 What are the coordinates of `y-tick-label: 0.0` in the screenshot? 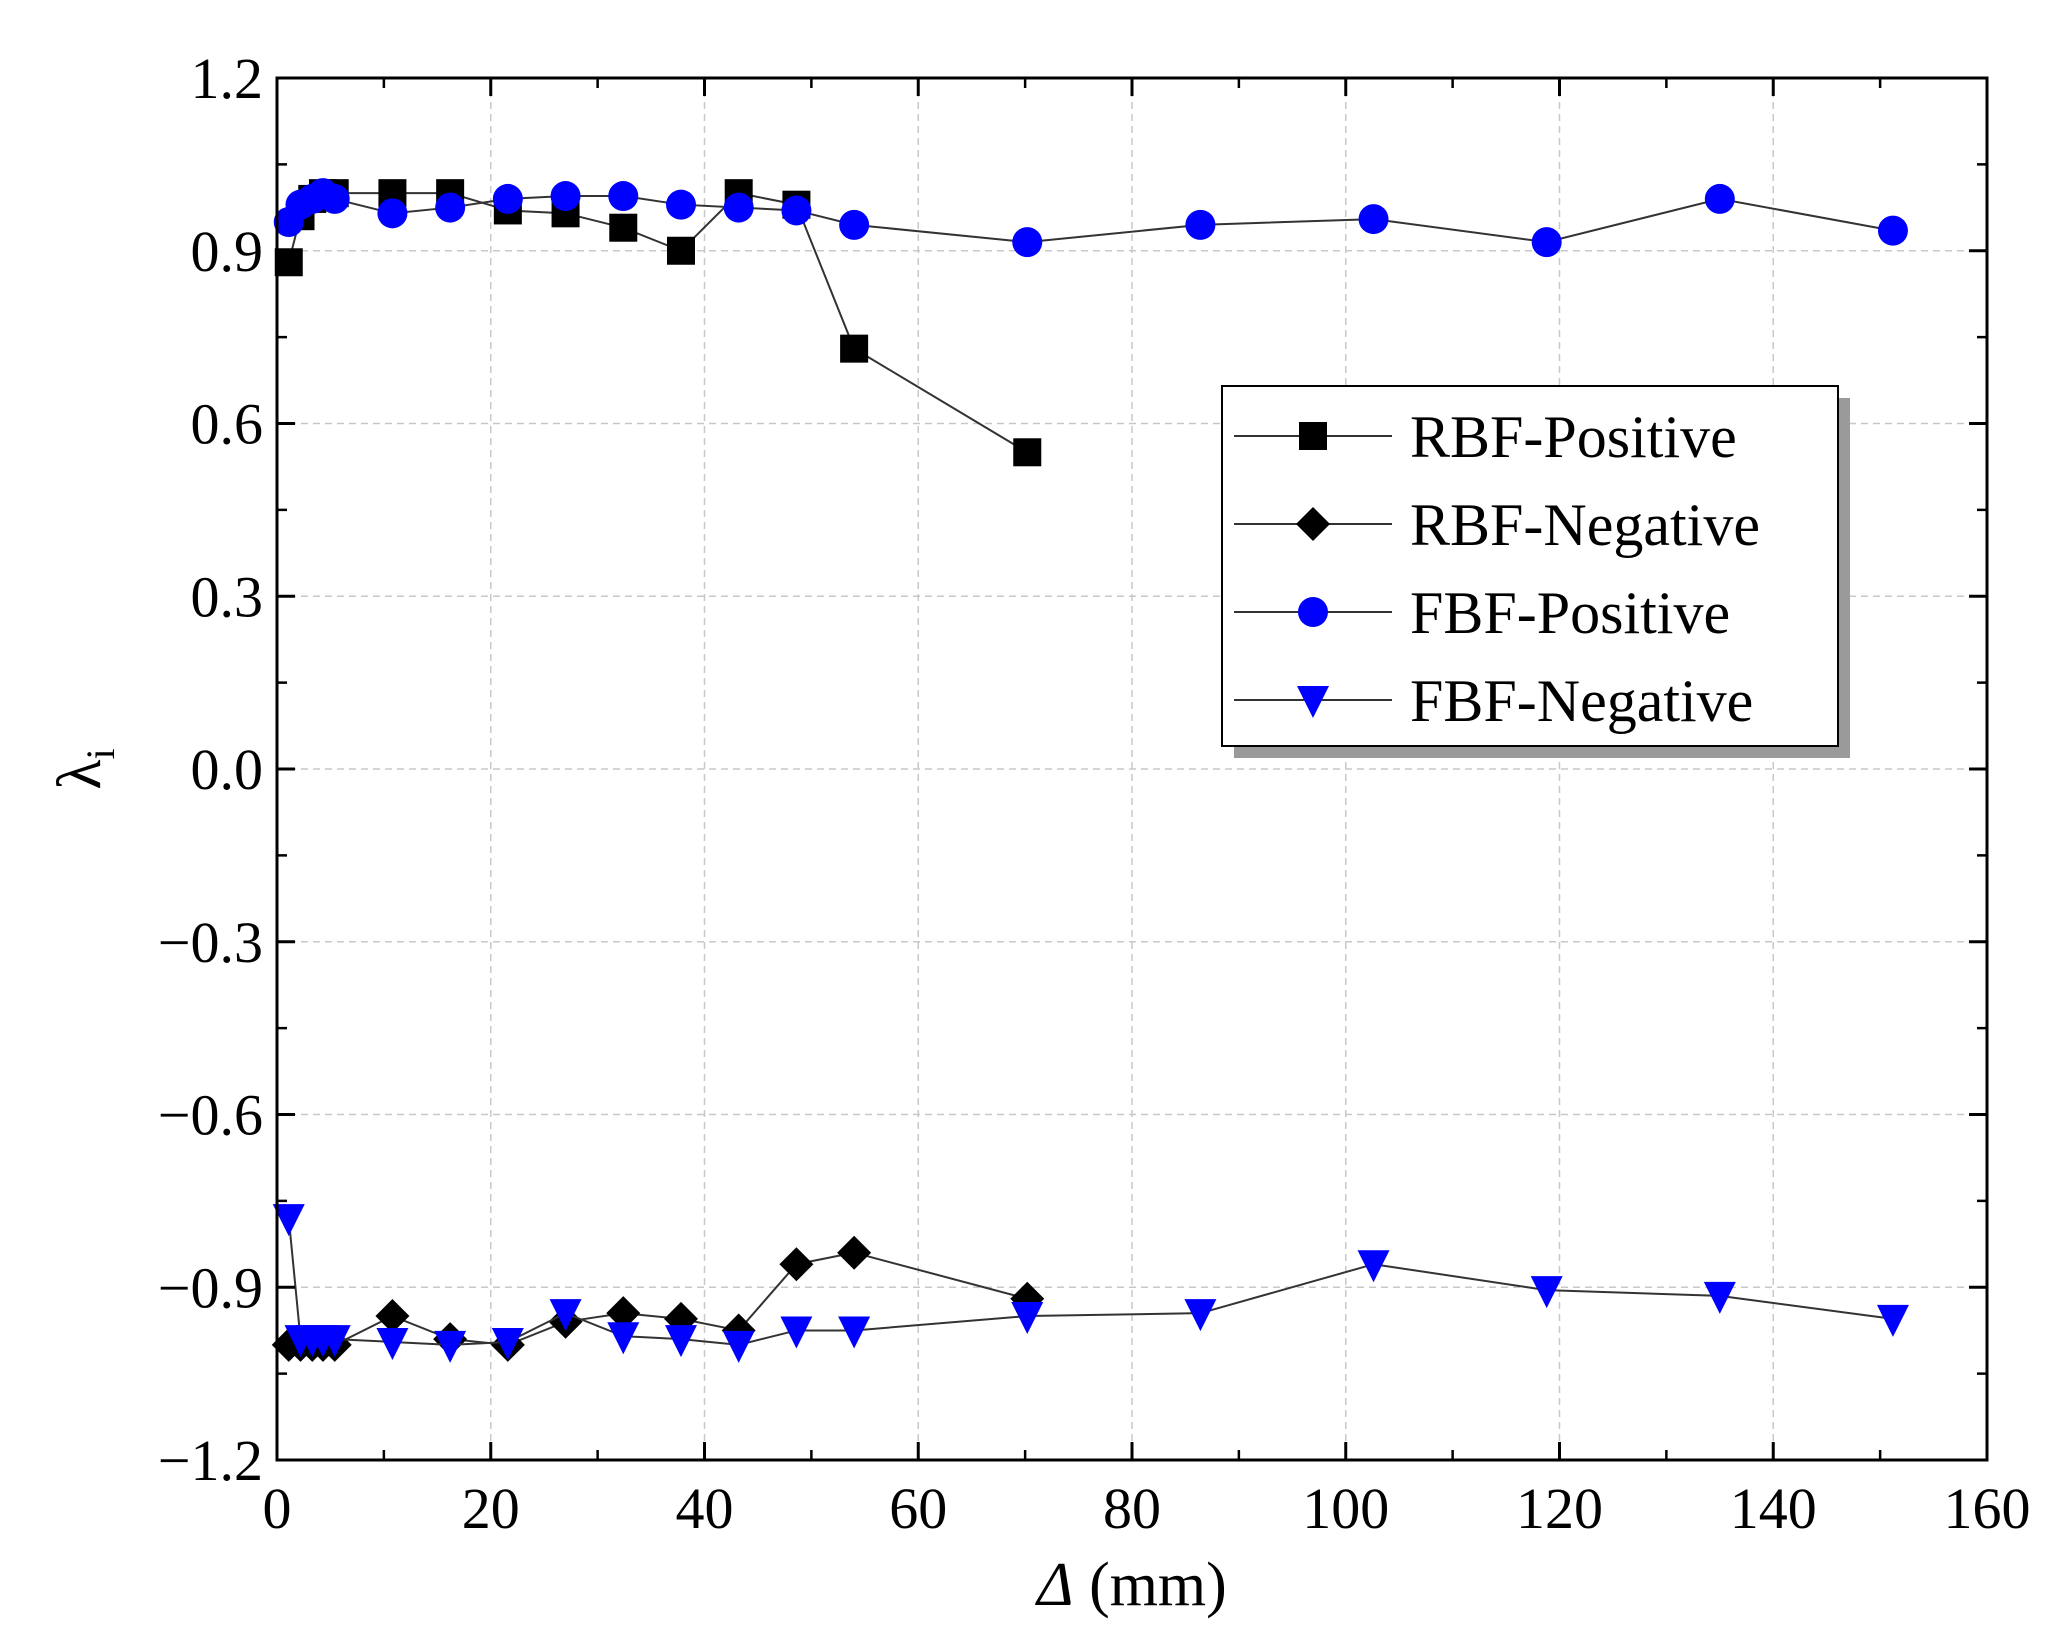 It's located at (227, 769).